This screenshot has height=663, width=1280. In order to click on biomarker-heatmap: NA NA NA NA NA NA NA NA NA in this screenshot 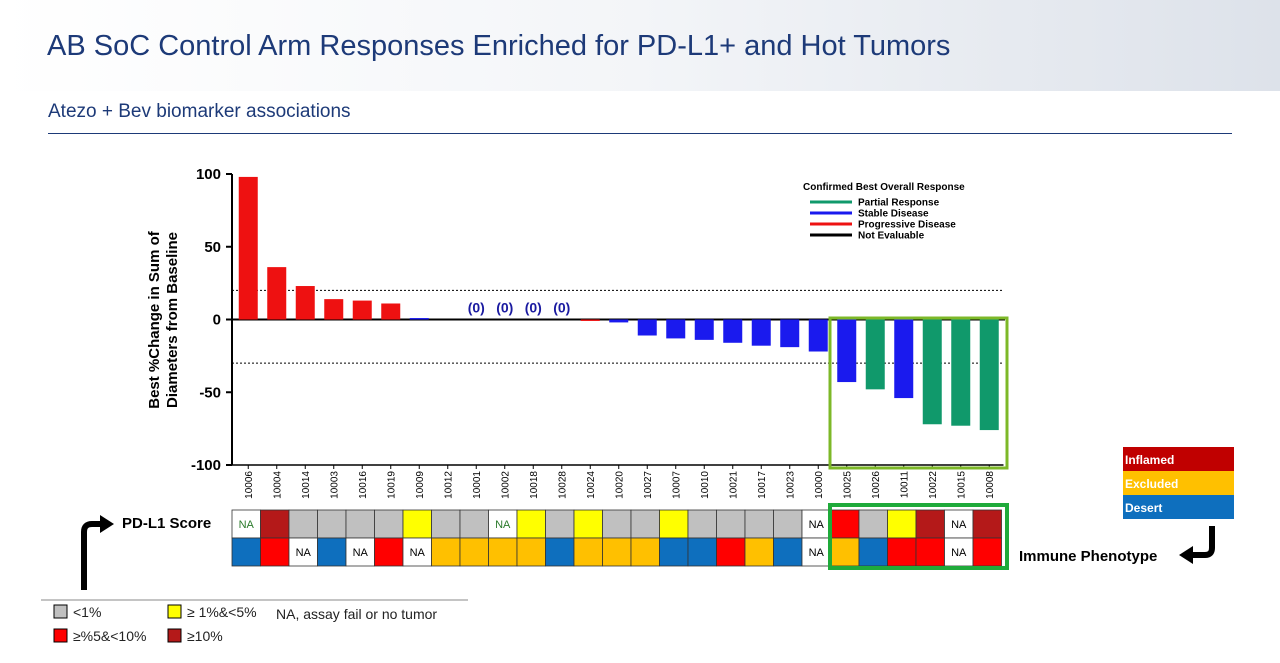, I will do `click(616, 538)`.